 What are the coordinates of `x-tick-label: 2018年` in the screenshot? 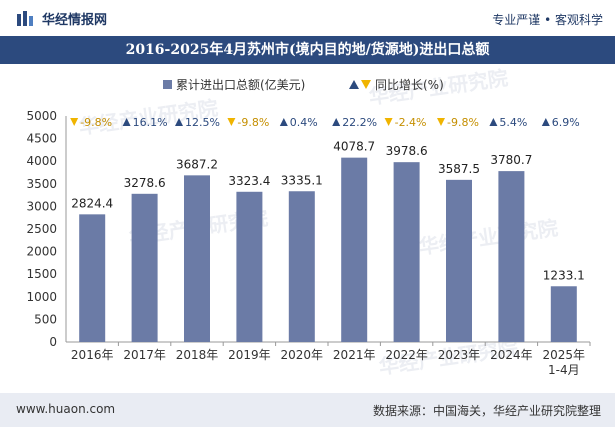 It's located at (197, 355).